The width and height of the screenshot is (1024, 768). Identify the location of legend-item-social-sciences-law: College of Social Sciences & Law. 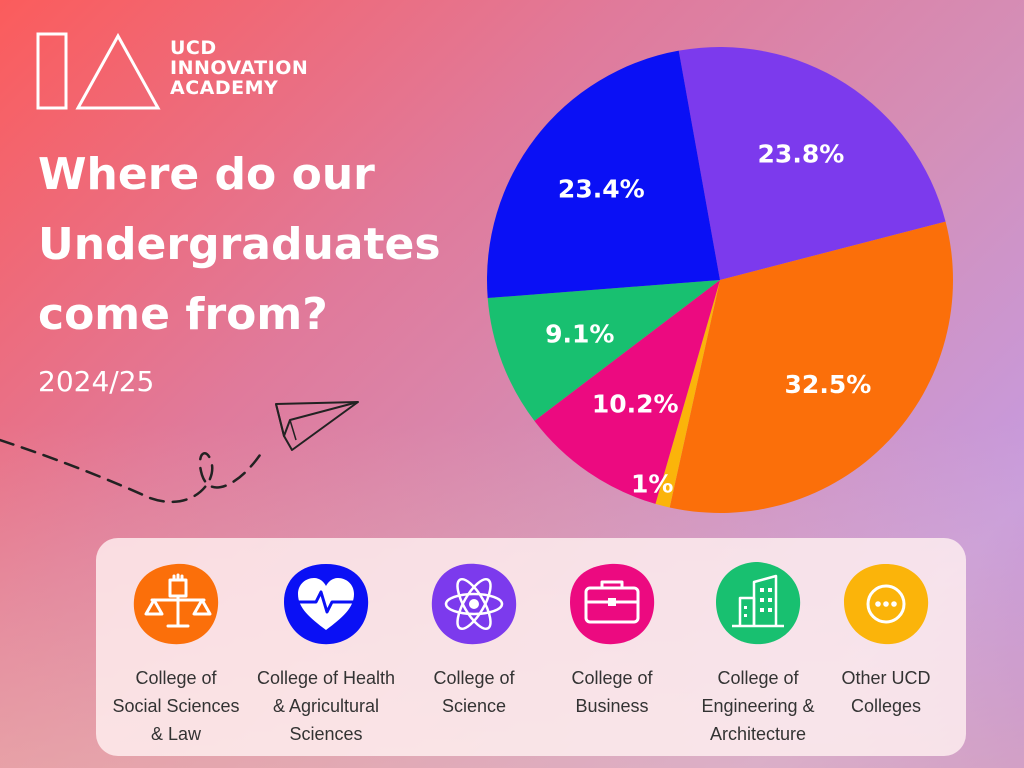
(176, 654).